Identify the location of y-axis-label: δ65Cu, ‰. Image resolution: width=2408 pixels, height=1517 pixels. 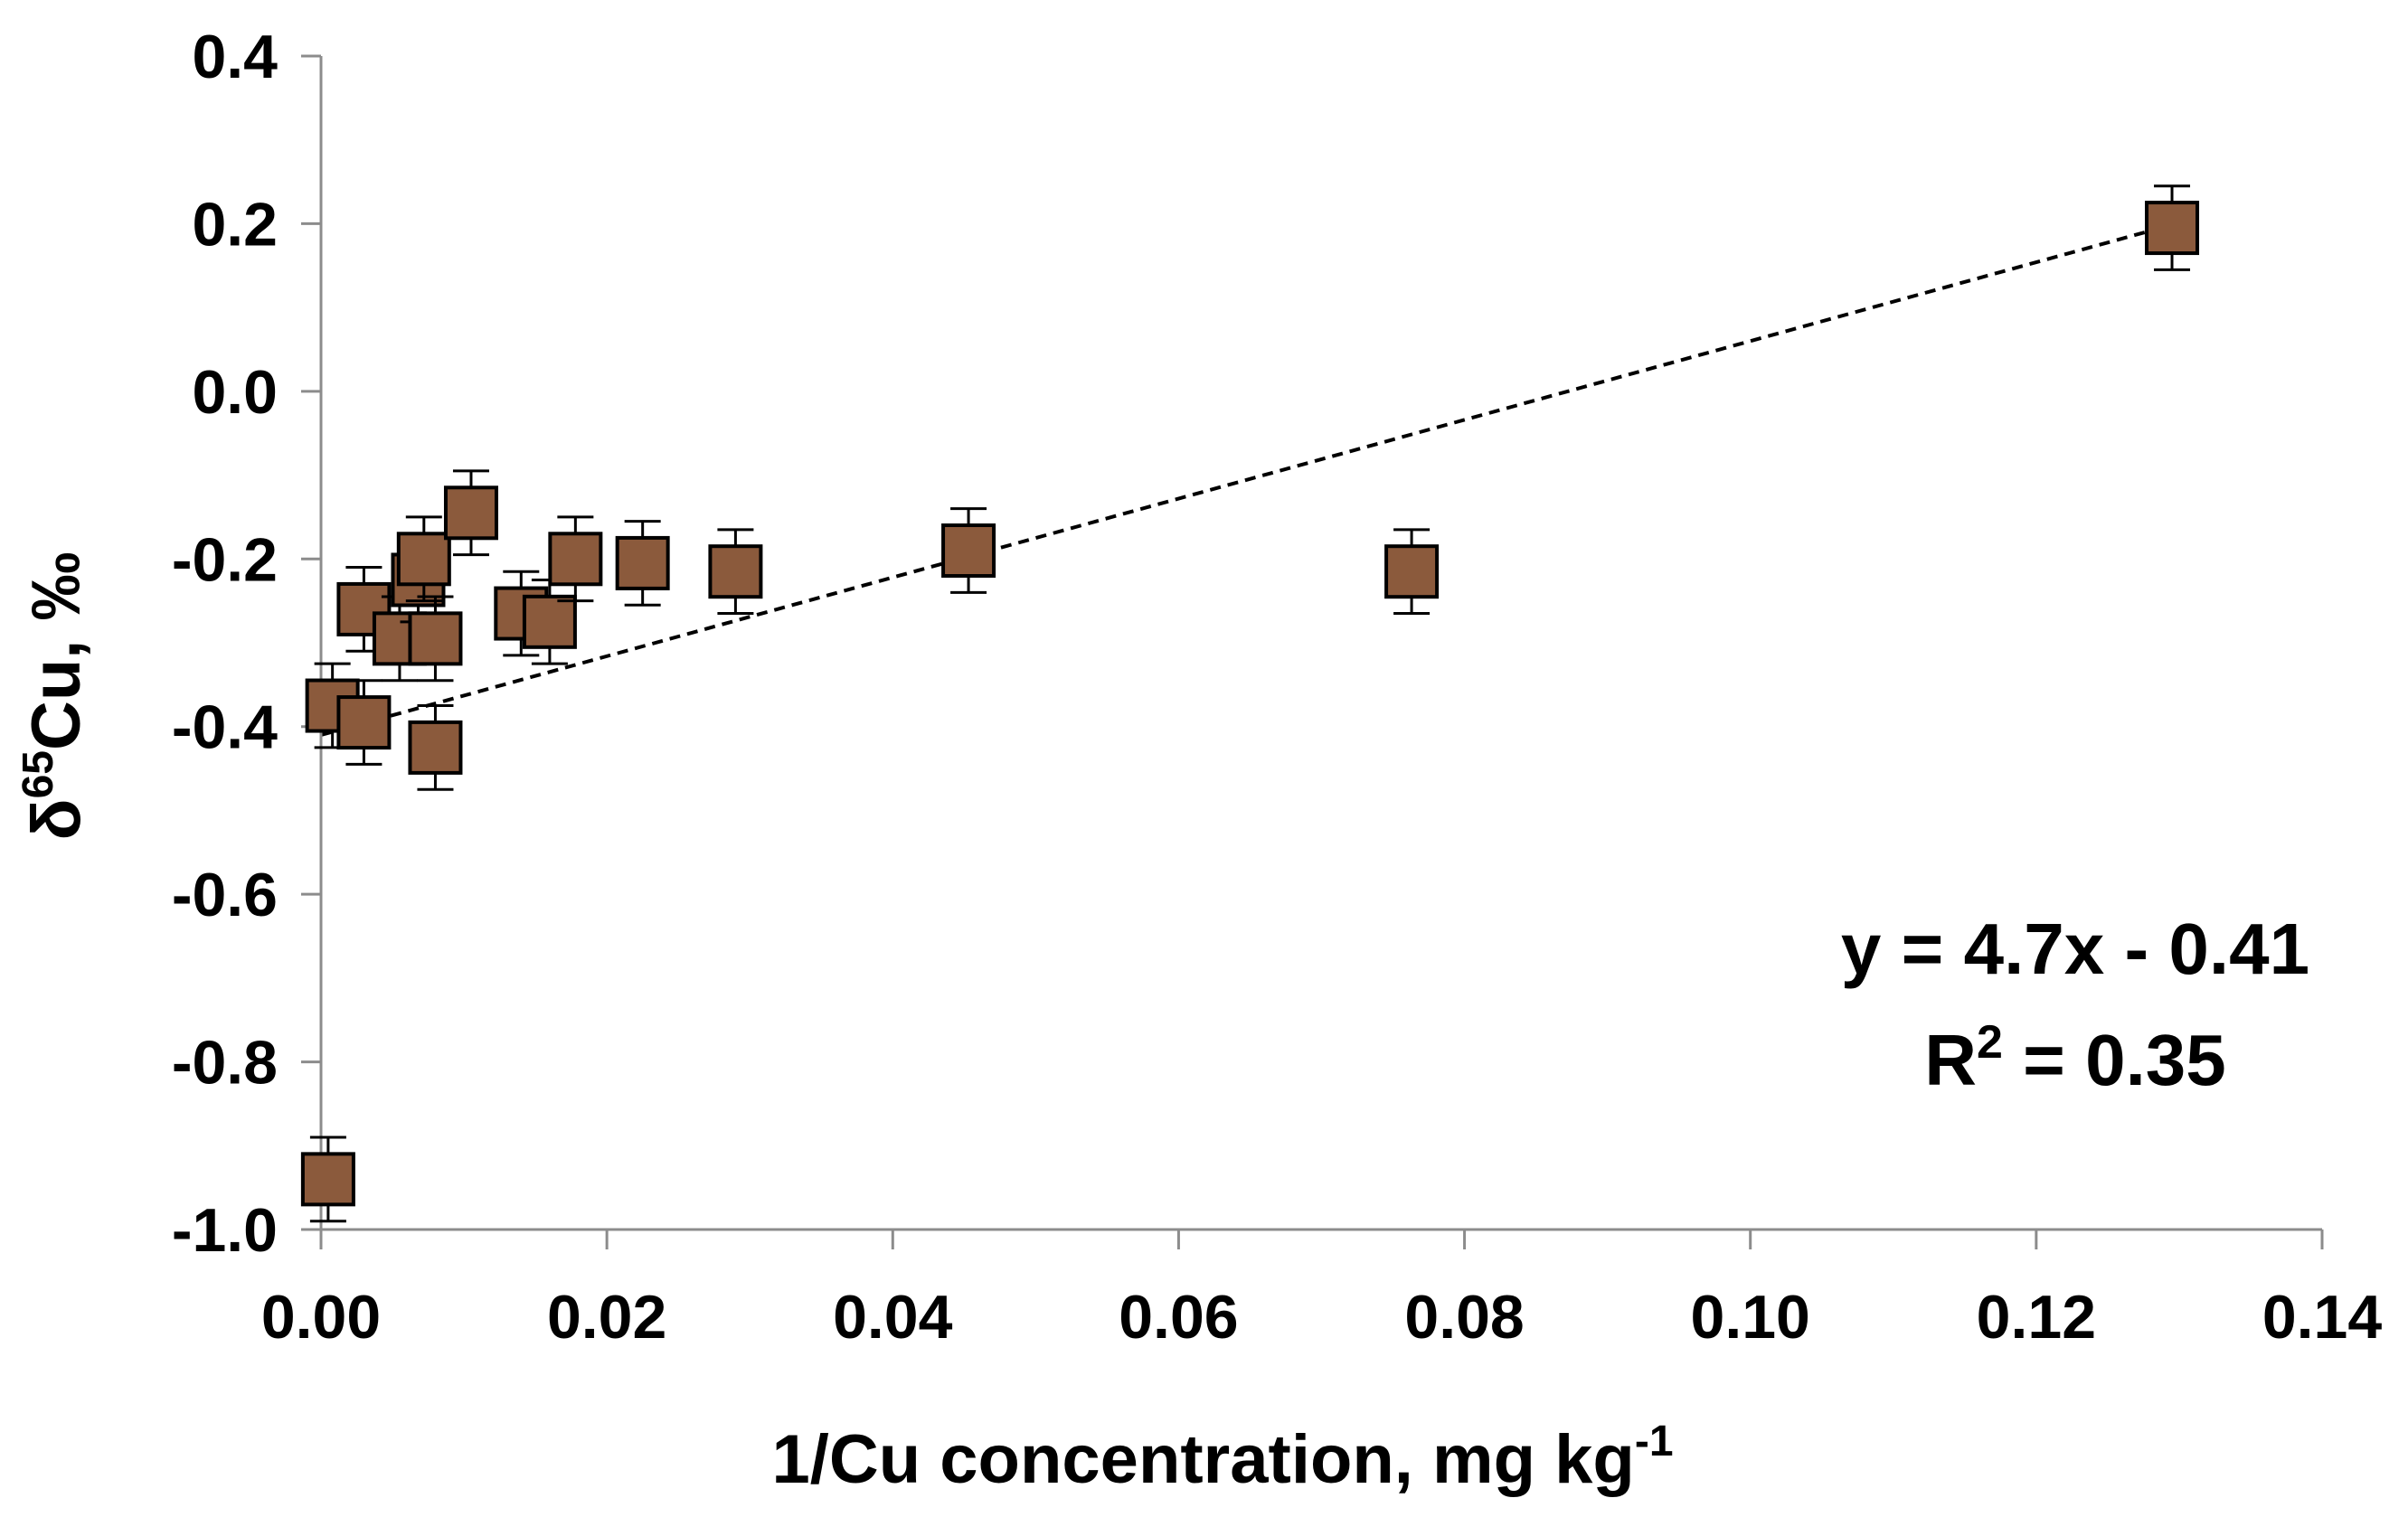
(54, 695).